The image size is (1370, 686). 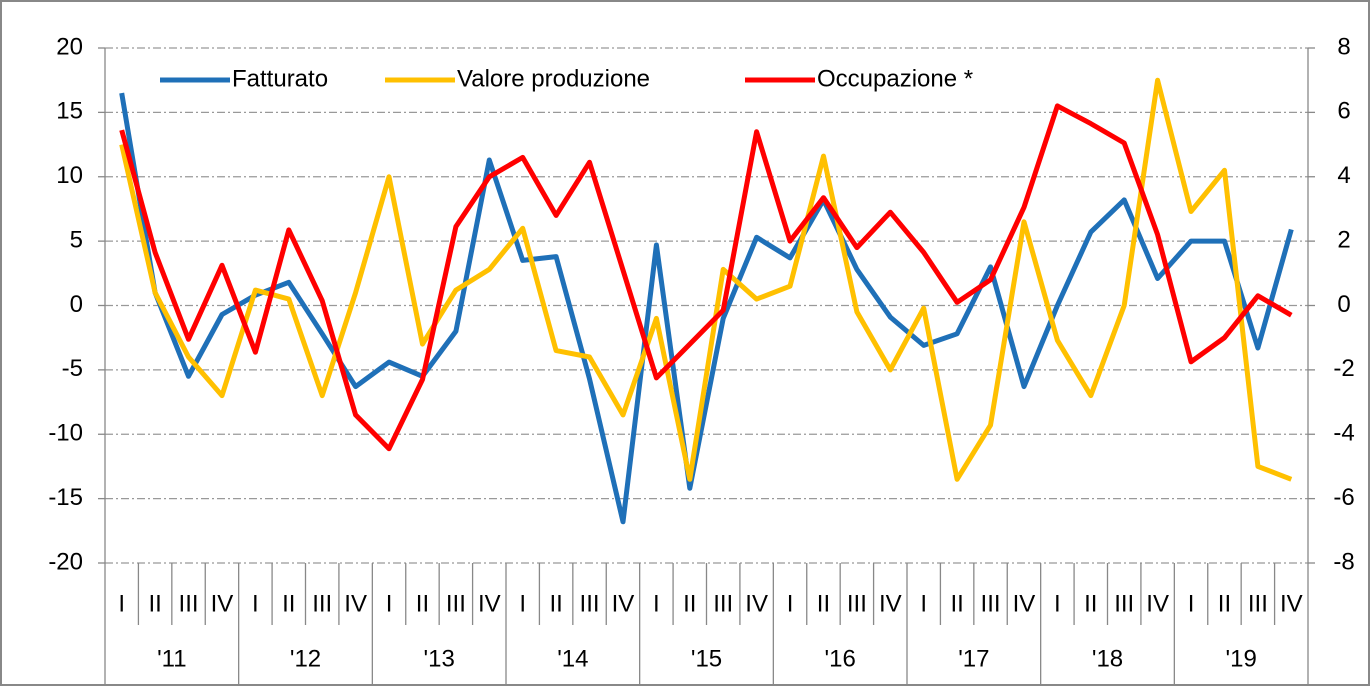 What do you see at coordinates (72, 368) in the screenshot?
I see `y-tick-label: -5` at bounding box center [72, 368].